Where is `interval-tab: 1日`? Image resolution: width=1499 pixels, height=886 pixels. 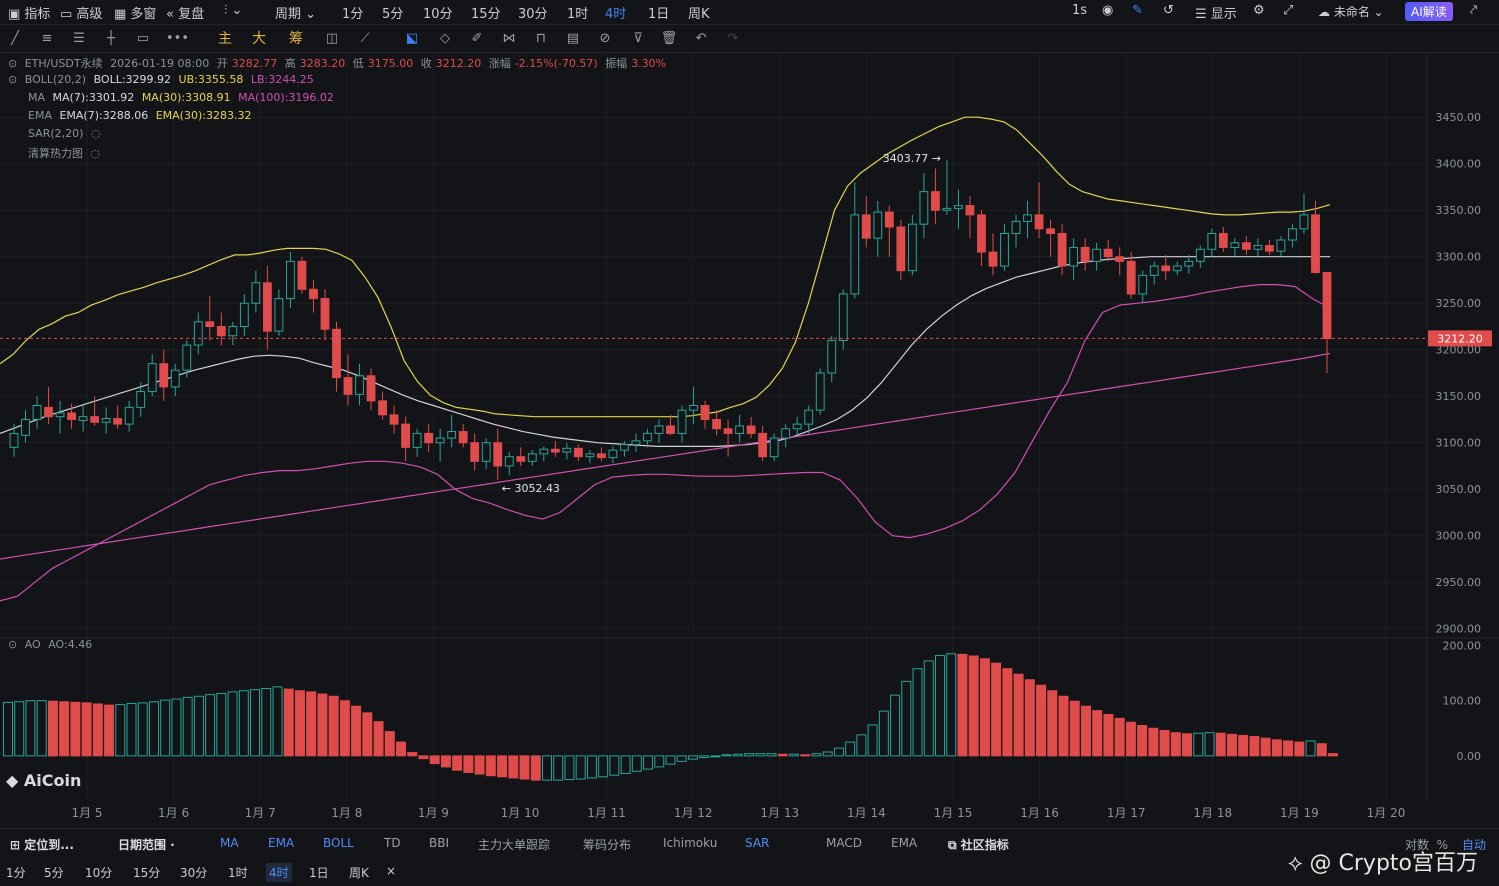 interval-tab: 1日 is located at coordinates (659, 14).